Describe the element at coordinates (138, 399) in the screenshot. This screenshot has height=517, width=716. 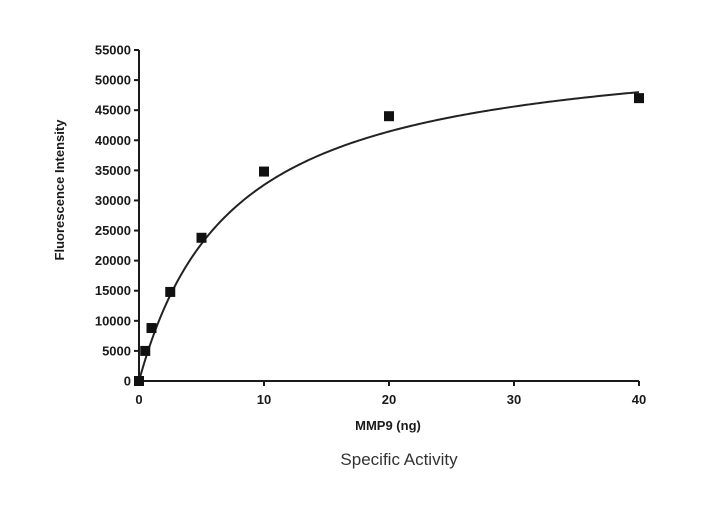
I see `x-tick-label: 0` at that location.